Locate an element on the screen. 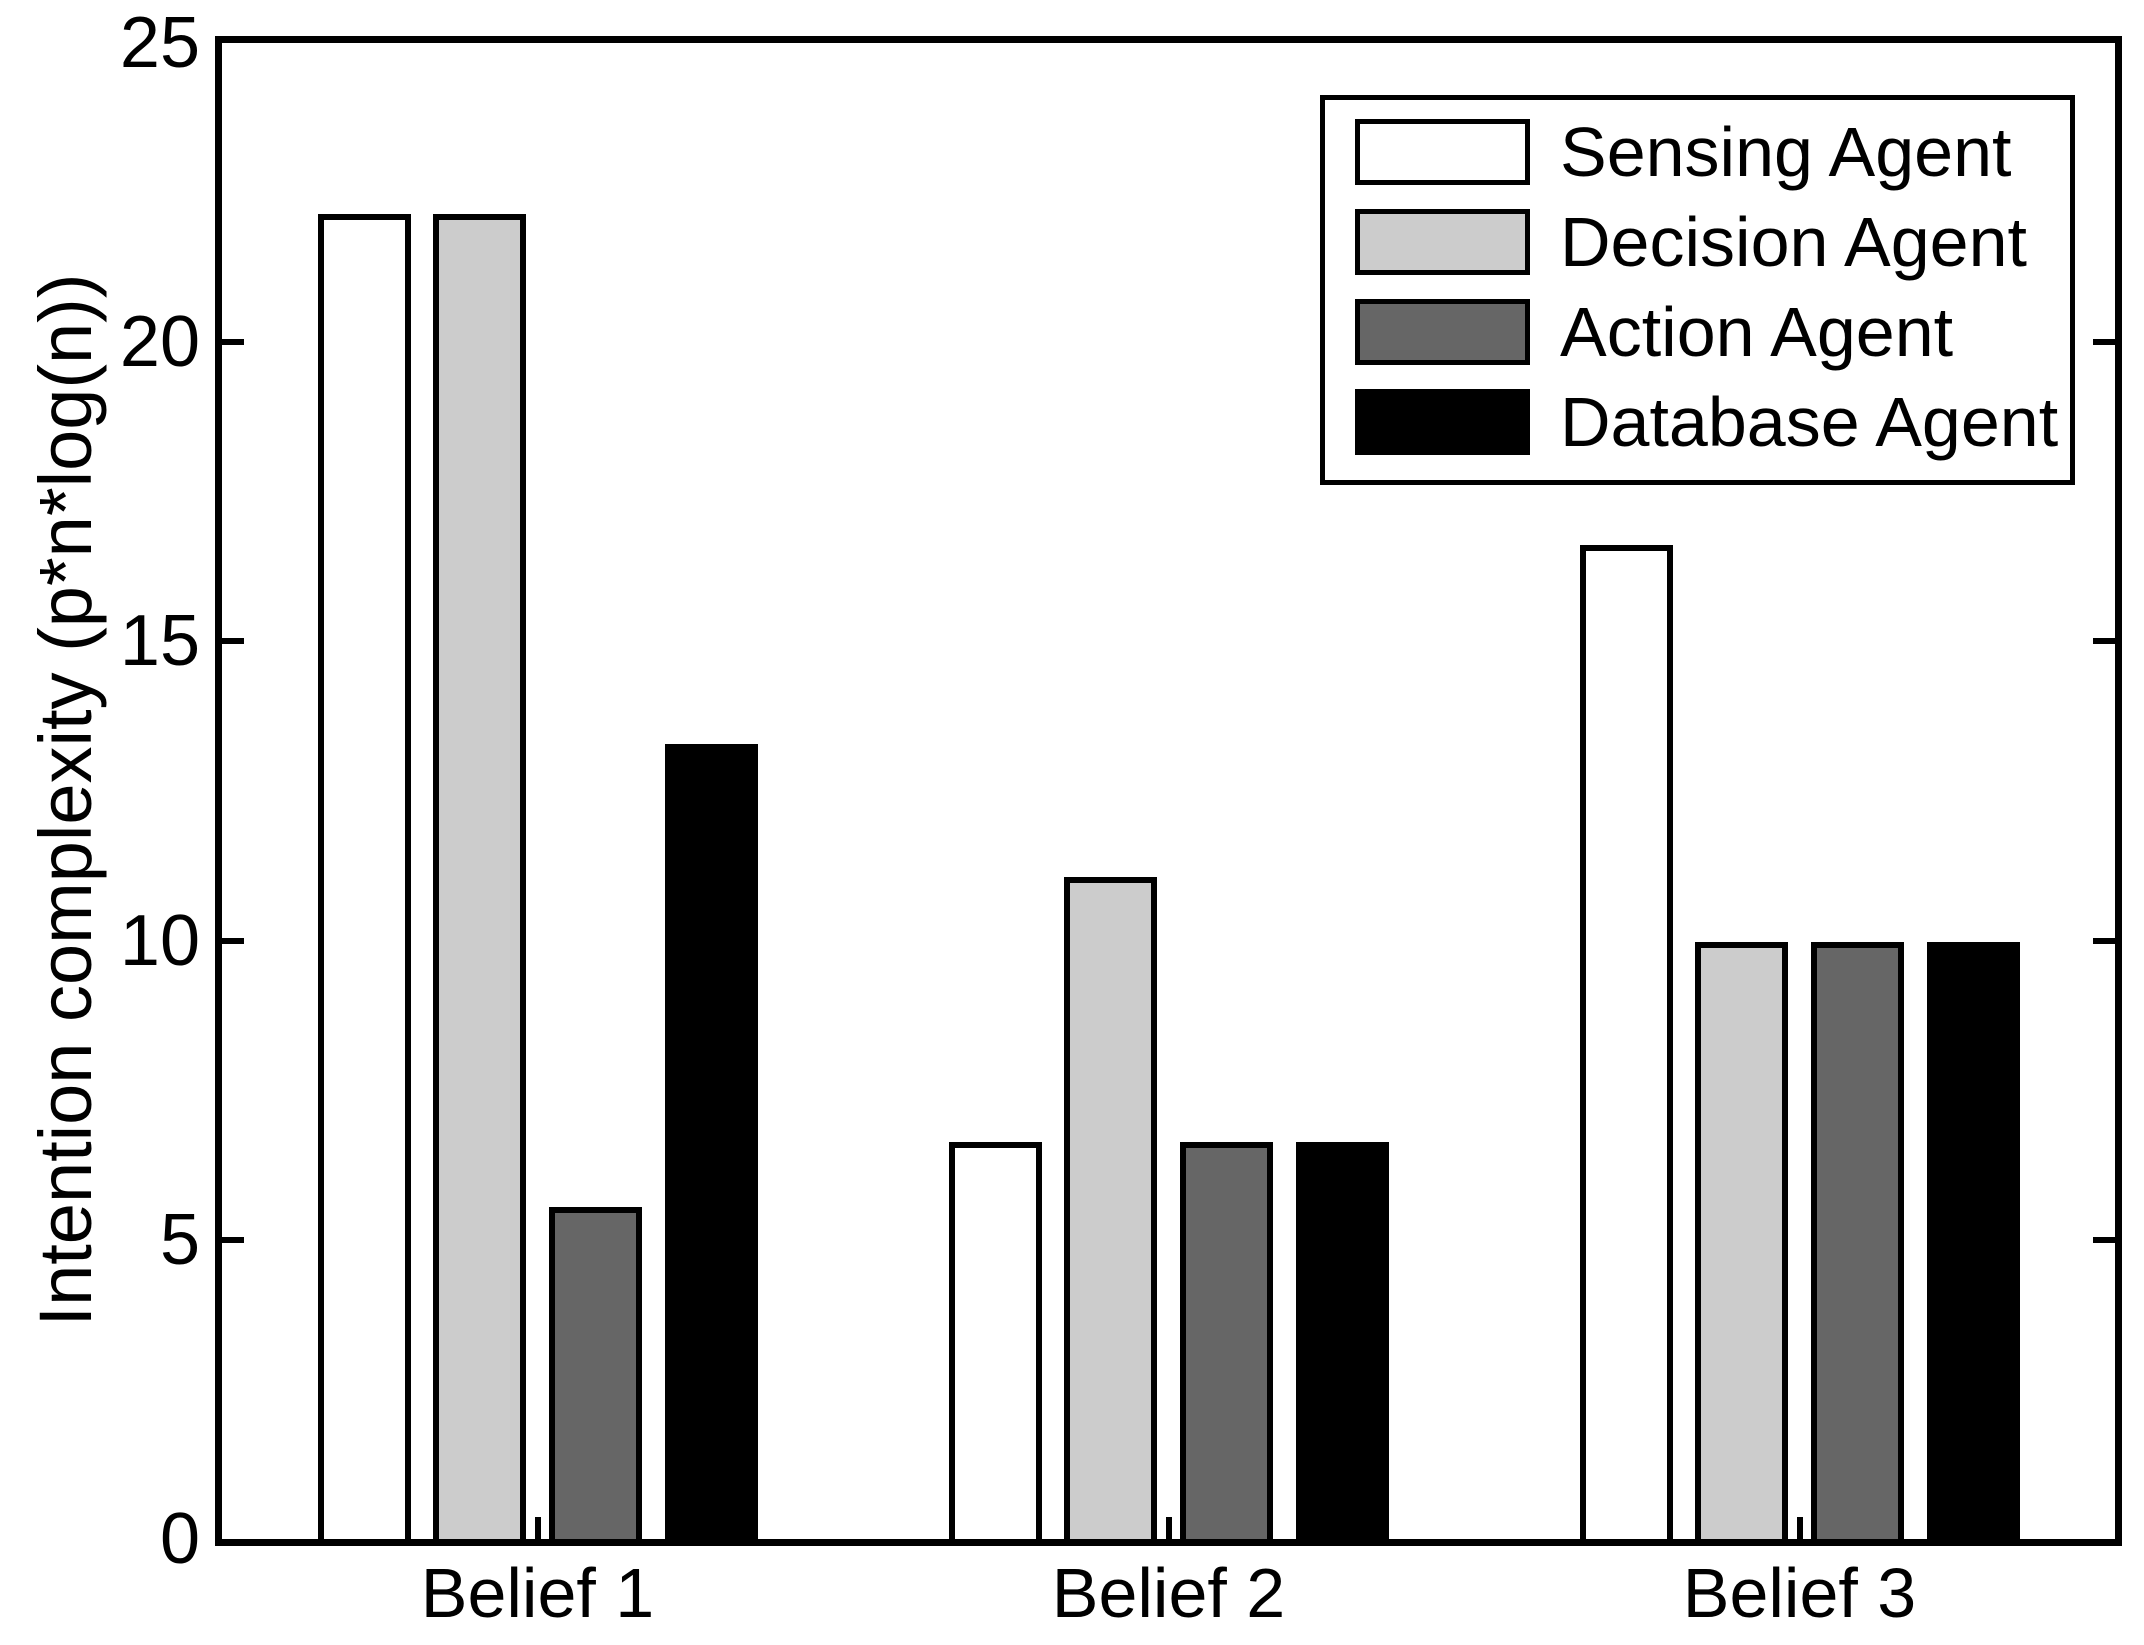 This screenshot has width=2144, height=1645. legend-row: Decision Agent is located at coordinates (1697, 242).